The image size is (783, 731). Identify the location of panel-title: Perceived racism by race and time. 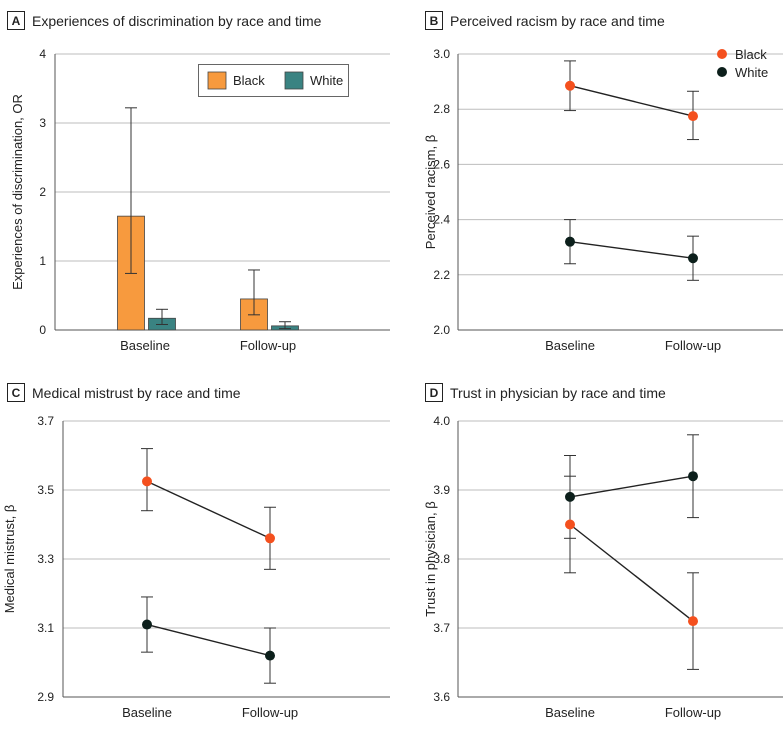
(557, 21).